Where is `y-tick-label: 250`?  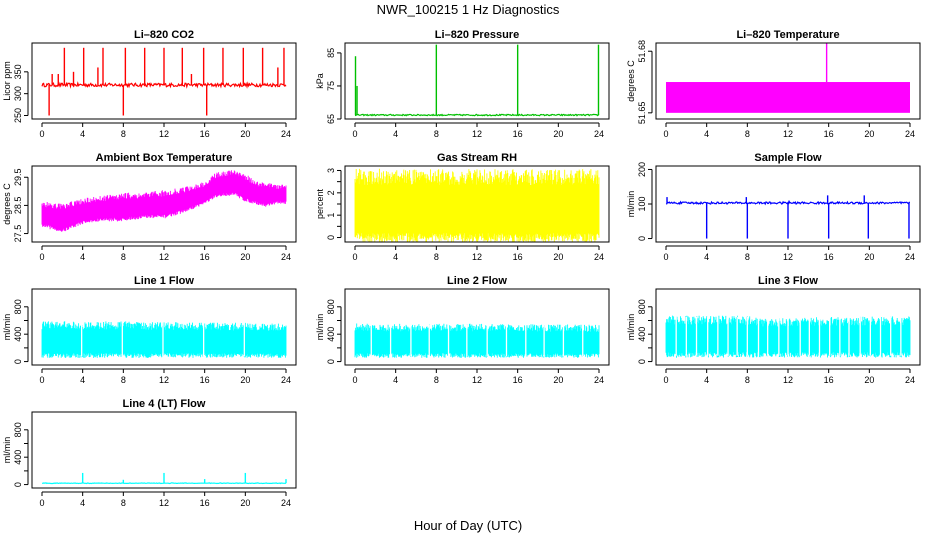
y-tick-label: 250 is located at coordinates (18, 115).